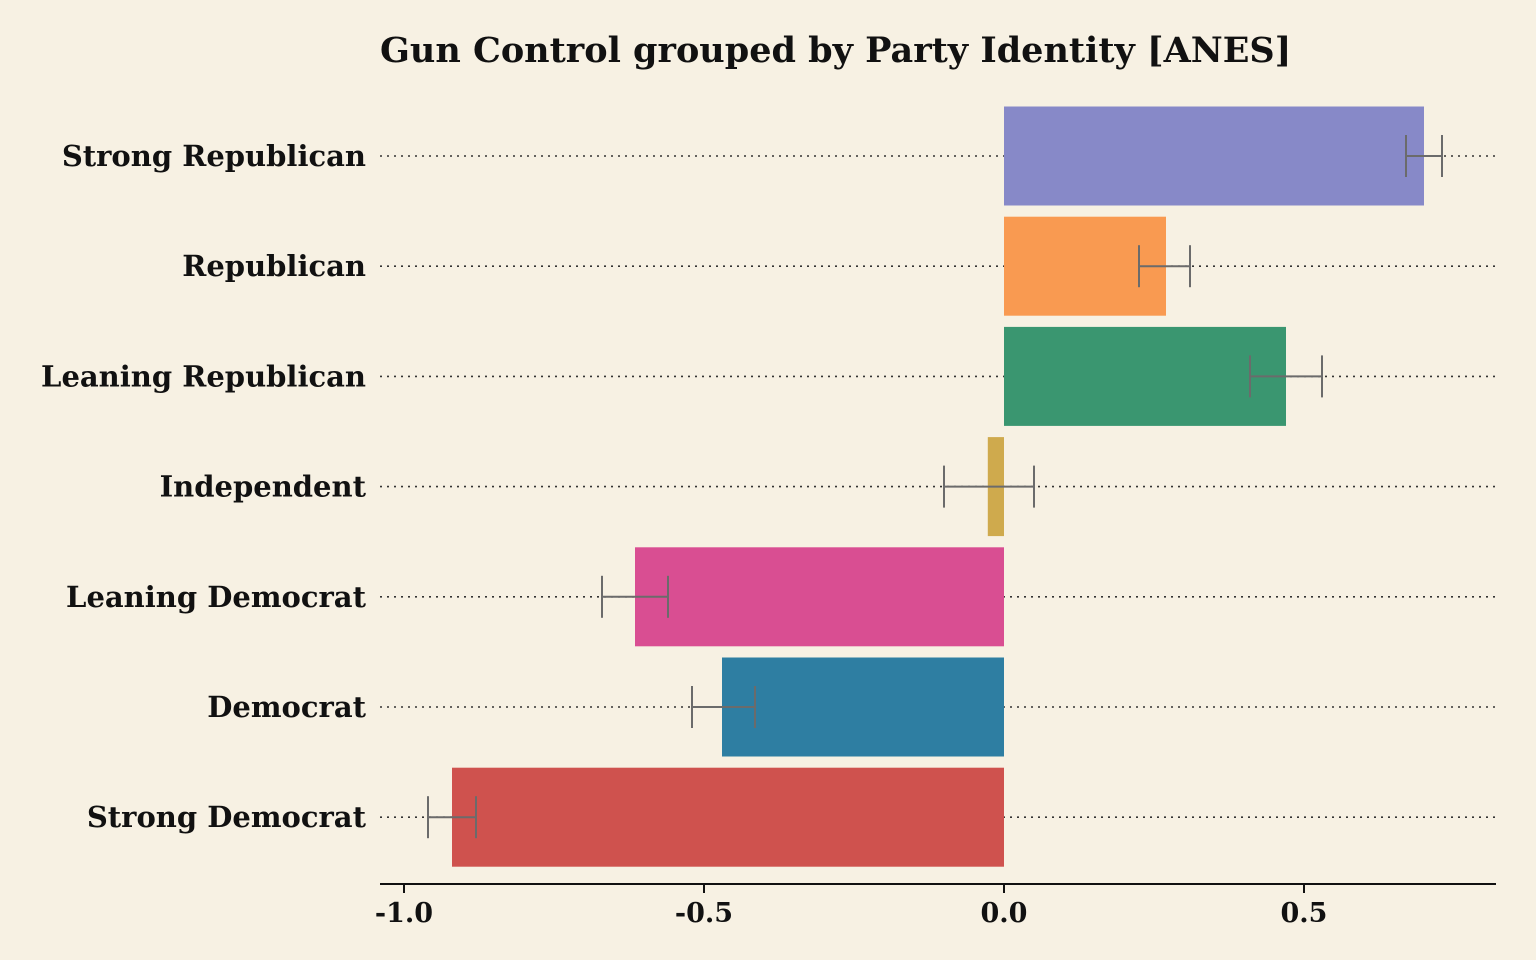  I want to click on category-label-democrat: Democrat, so click(286, 707).